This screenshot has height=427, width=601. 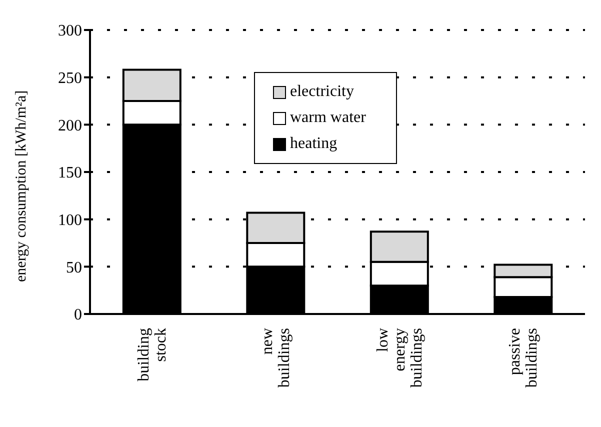 What do you see at coordinates (21, 186) in the screenshot?
I see `y-axis-title: energy consumption [kWh/m²a]` at bounding box center [21, 186].